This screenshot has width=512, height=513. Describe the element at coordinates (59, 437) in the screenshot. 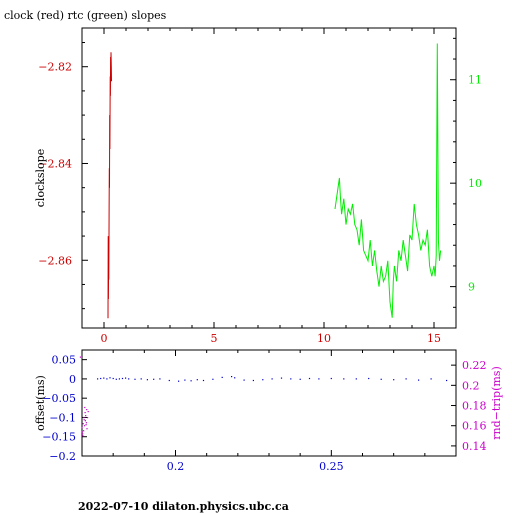

I see `y-tick-label-left: −0.15` at that location.